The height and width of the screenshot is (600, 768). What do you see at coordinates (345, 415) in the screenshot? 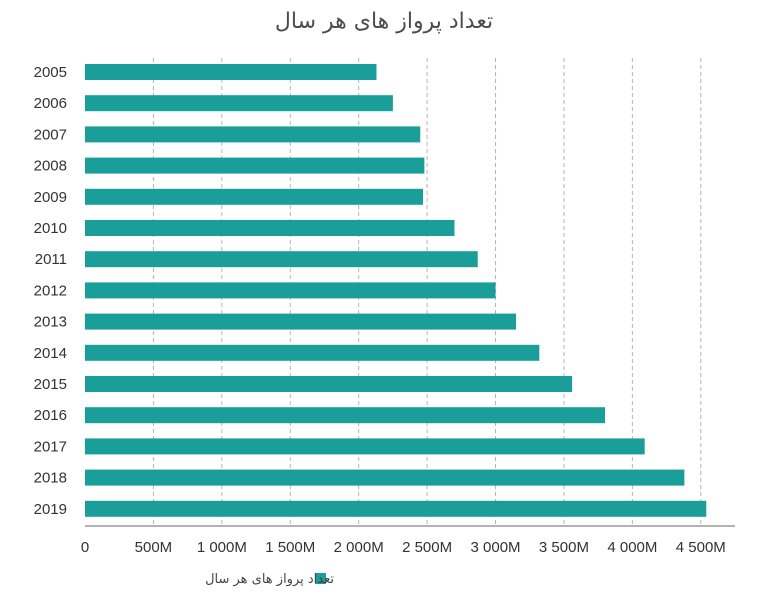
I see `bar-2016` at bounding box center [345, 415].